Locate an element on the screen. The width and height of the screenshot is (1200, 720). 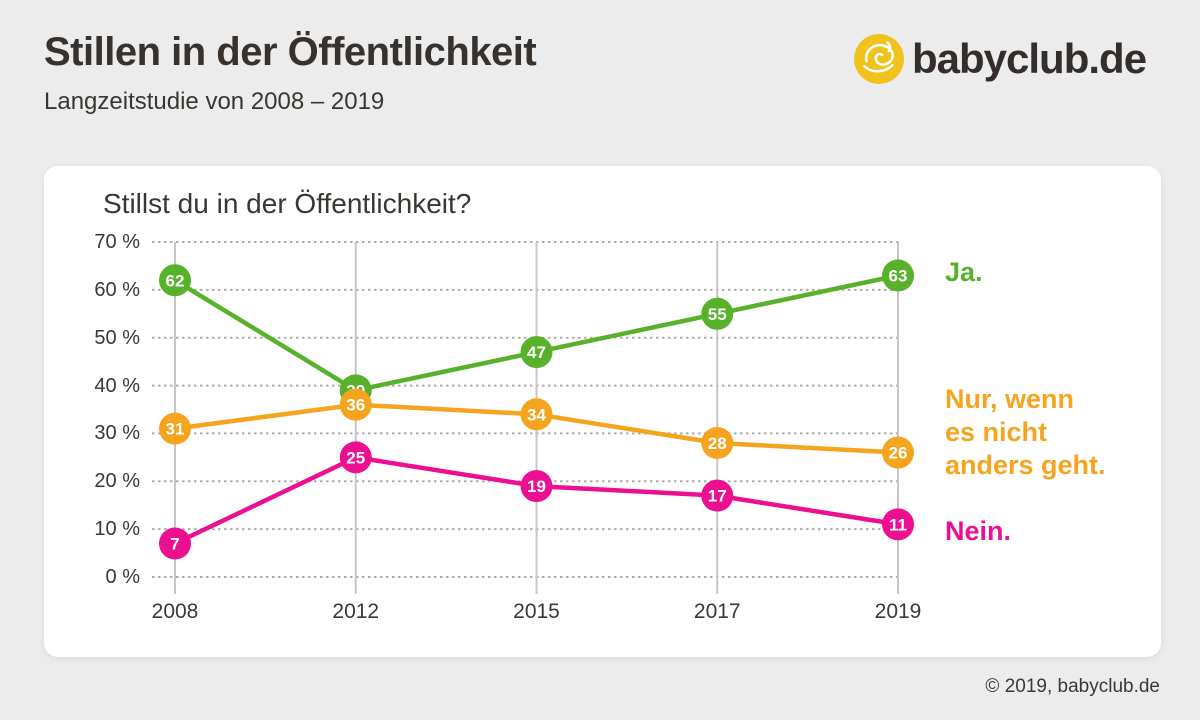
data-point-label: 11 is located at coordinates (898, 524).